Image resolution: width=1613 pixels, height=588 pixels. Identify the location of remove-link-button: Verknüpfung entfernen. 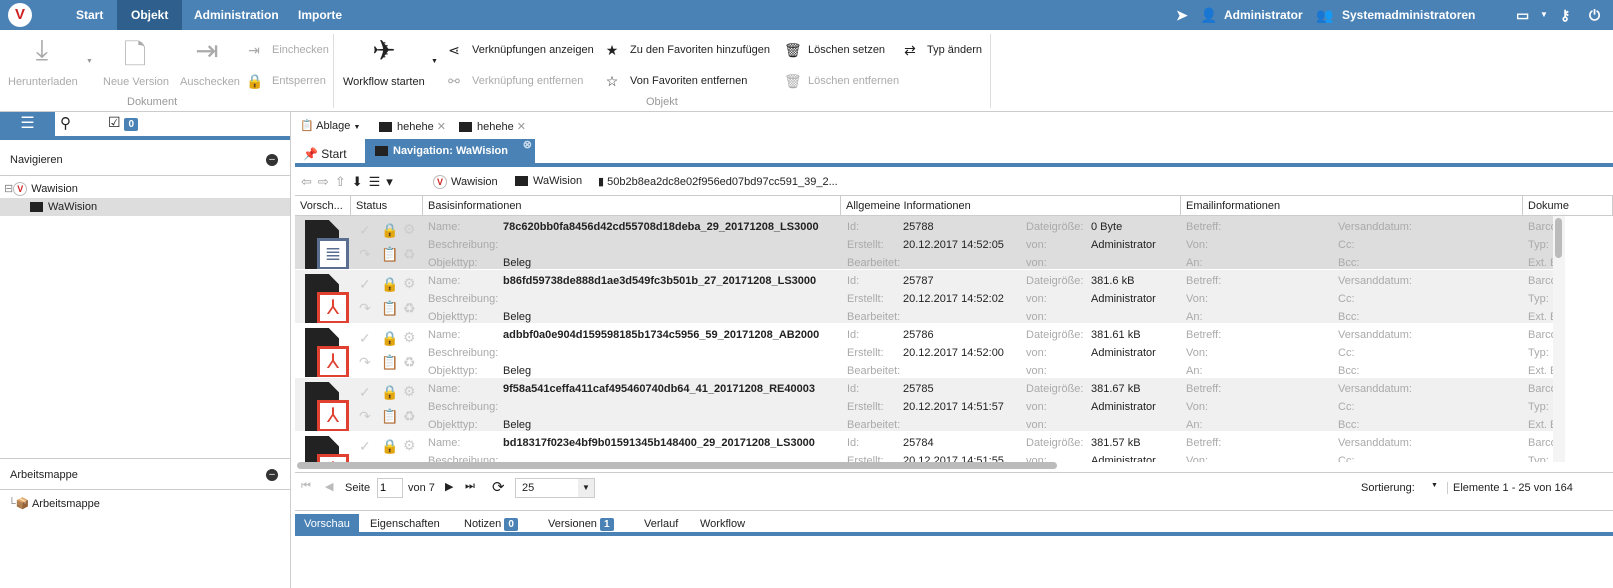
(528, 81).